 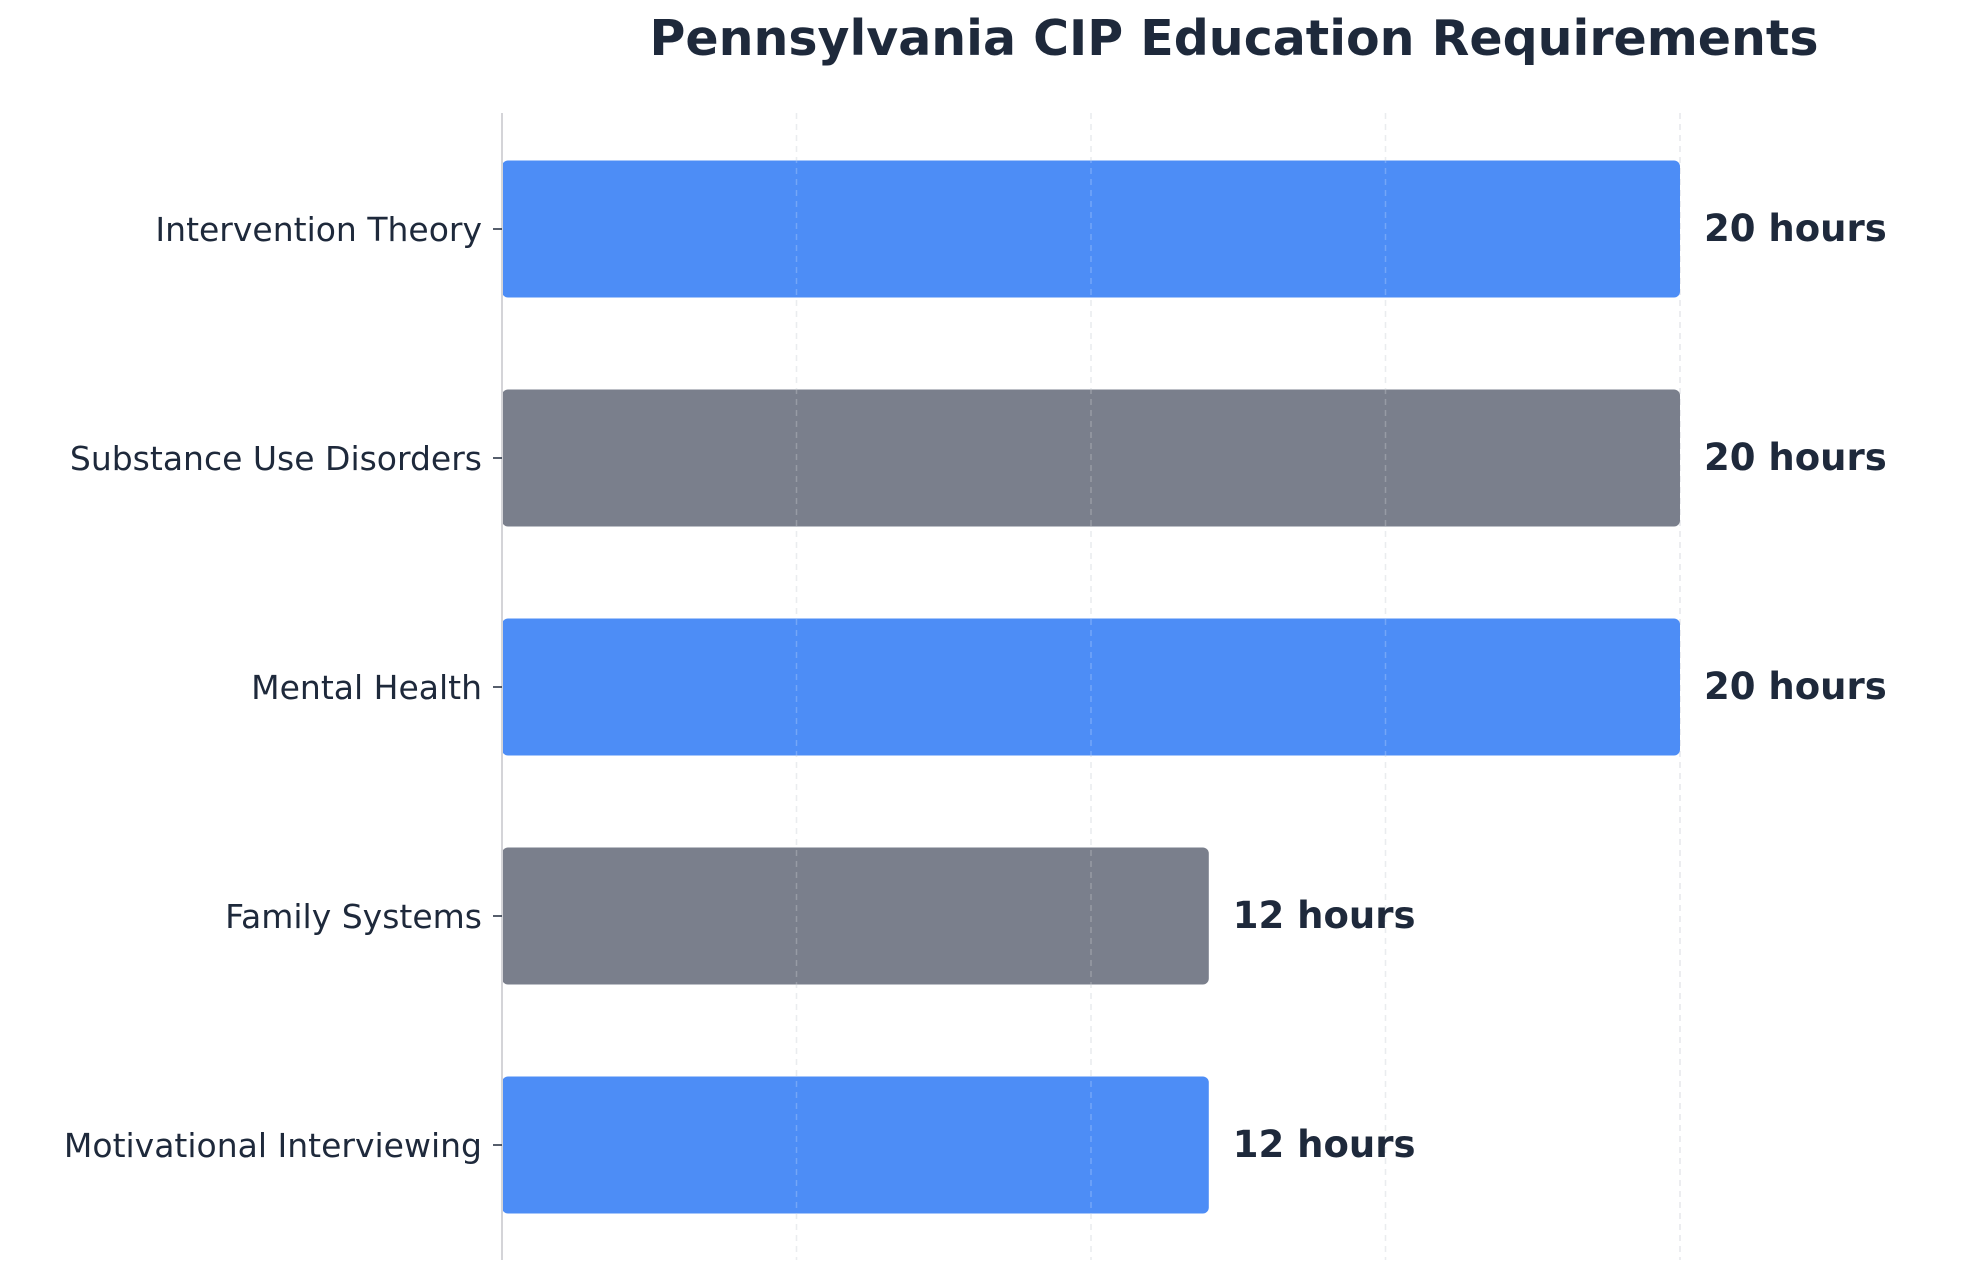 I want to click on category-label: Family Systems, so click(x=353, y=916).